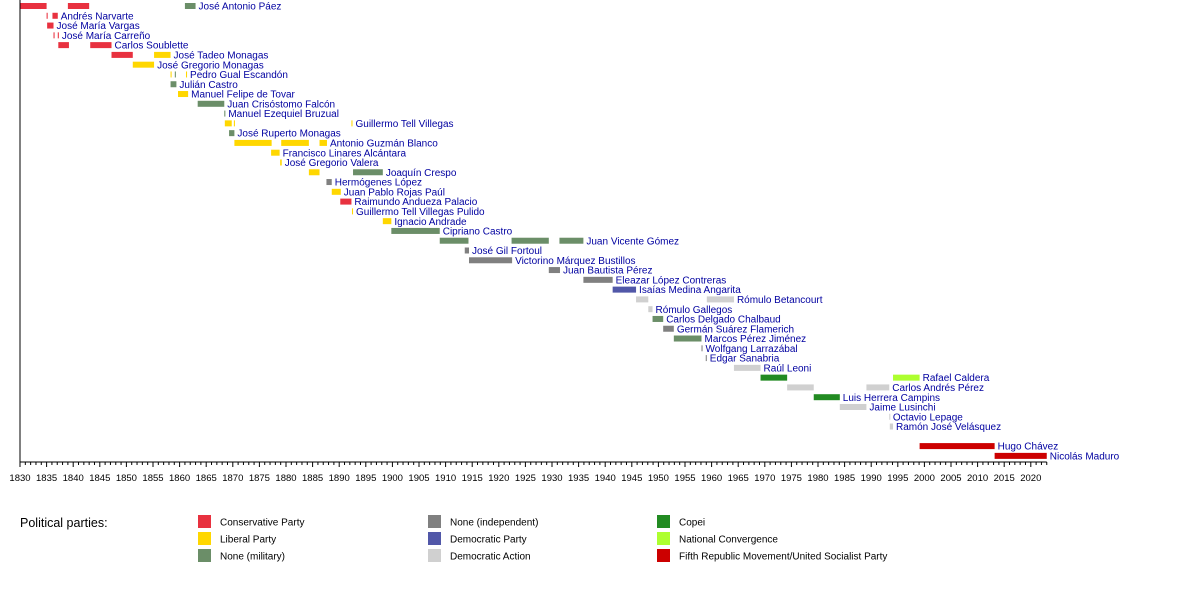 This screenshot has height=613, width=1200. I want to click on president-label: Guillermo Tell Villegas Pulido, so click(420, 212).